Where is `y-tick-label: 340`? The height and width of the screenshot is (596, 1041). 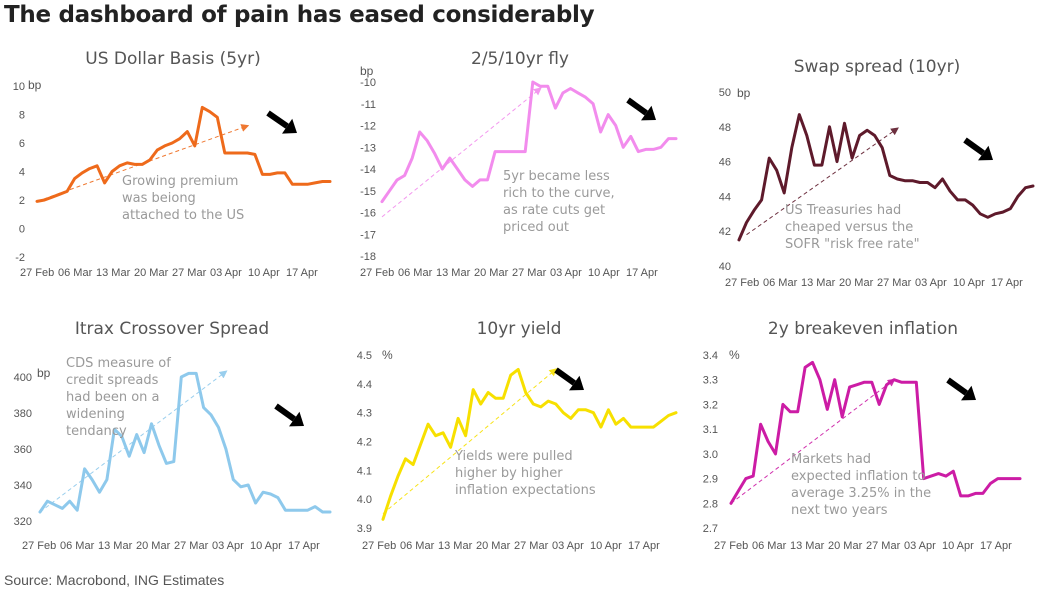 y-tick-label: 340 is located at coordinates (23, 486).